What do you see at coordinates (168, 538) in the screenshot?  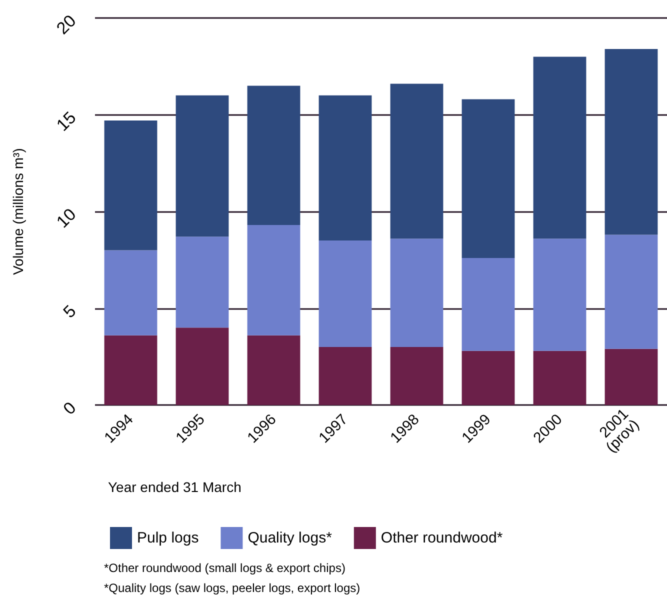 I see `legend-label: Pulp logs` at bounding box center [168, 538].